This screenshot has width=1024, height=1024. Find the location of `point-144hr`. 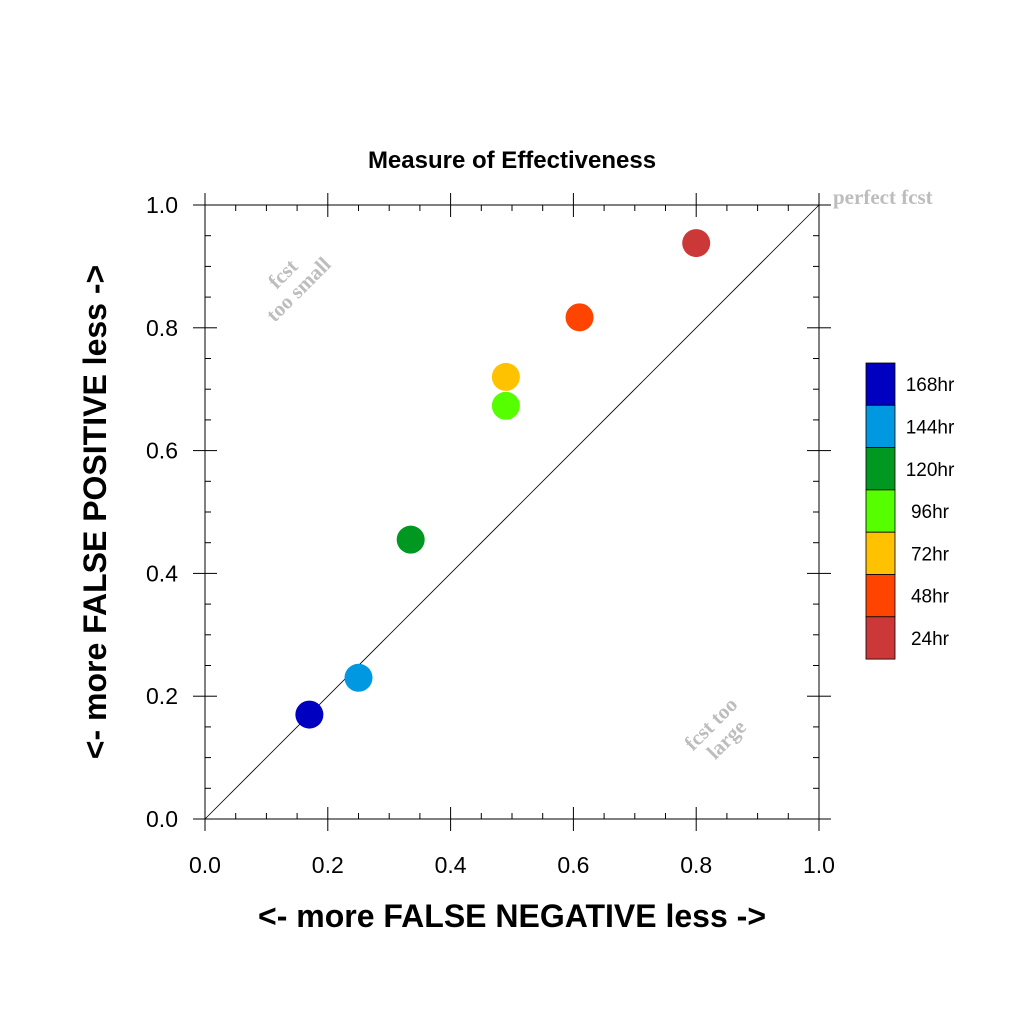

point-144hr is located at coordinates (358, 677).